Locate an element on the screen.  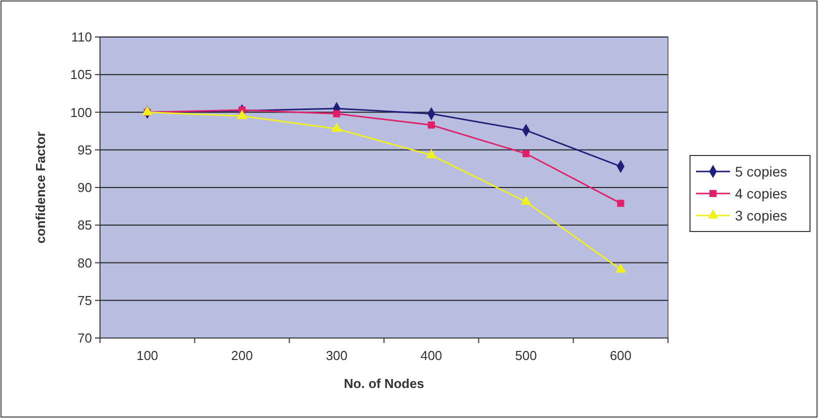
y-tick-label: 100 is located at coordinates (81, 112).